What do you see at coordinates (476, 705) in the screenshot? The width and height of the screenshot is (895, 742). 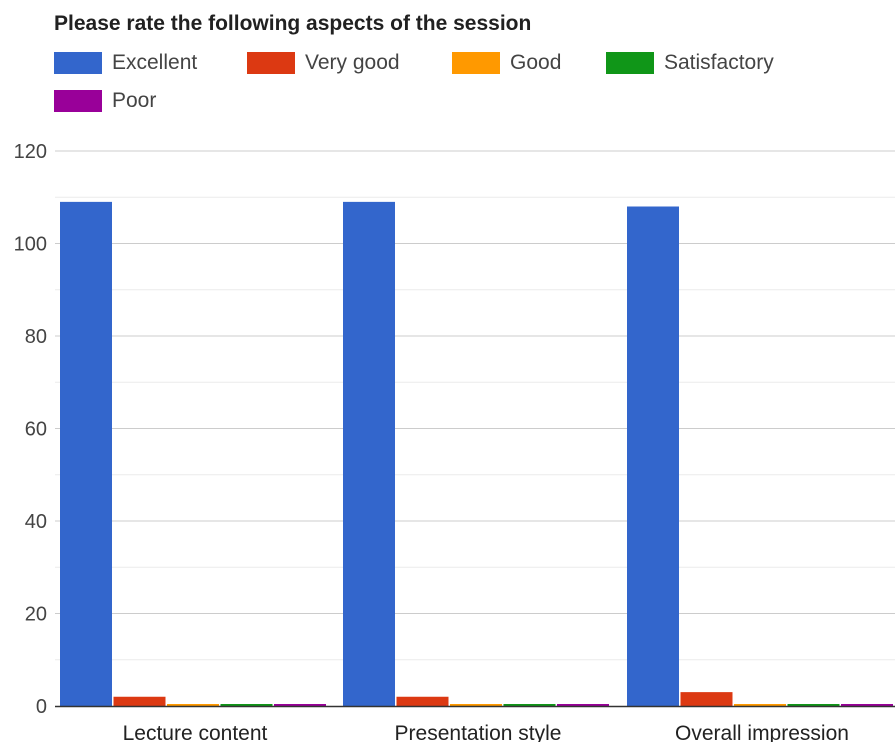 I see `bar-good-presentation-style` at bounding box center [476, 705].